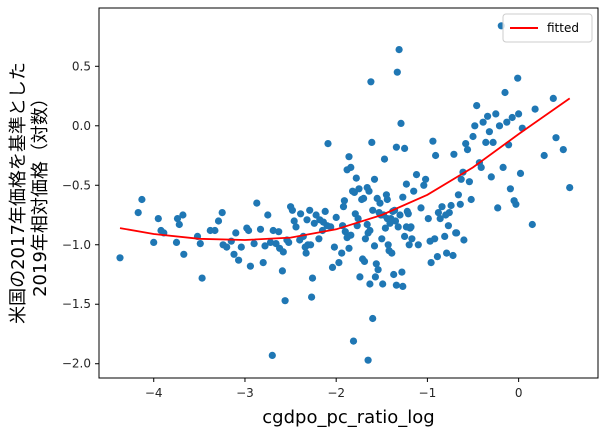 This screenshot has height=437, width=605. Describe the element at coordinates (76, 245) in the screenshot. I see `y-tick-label: −1.0` at that location.